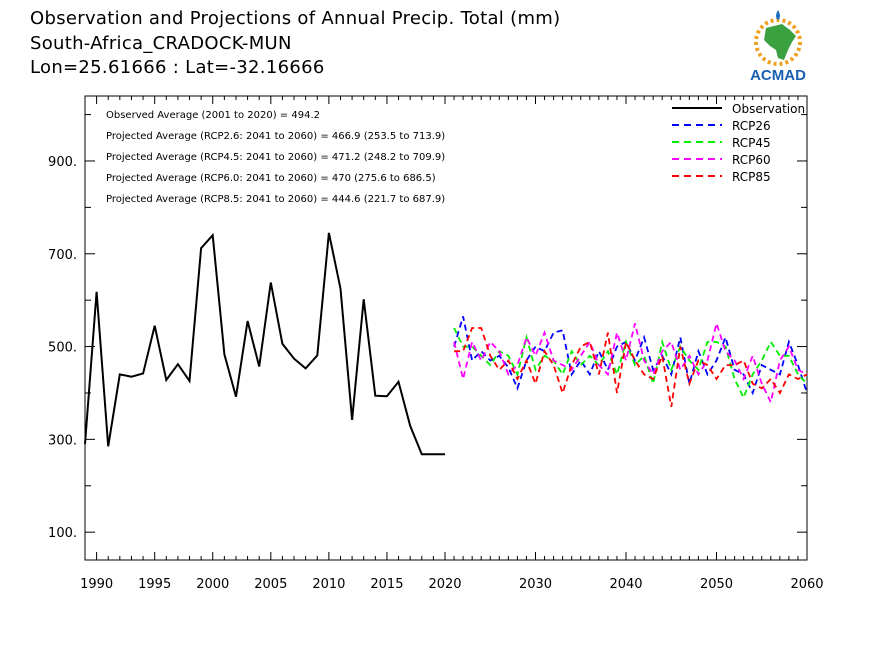 This screenshot has width=879, height=659. What do you see at coordinates (751, 177) in the screenshot?
I see `legend-label: RCP85` at bounding box center [751, 177].